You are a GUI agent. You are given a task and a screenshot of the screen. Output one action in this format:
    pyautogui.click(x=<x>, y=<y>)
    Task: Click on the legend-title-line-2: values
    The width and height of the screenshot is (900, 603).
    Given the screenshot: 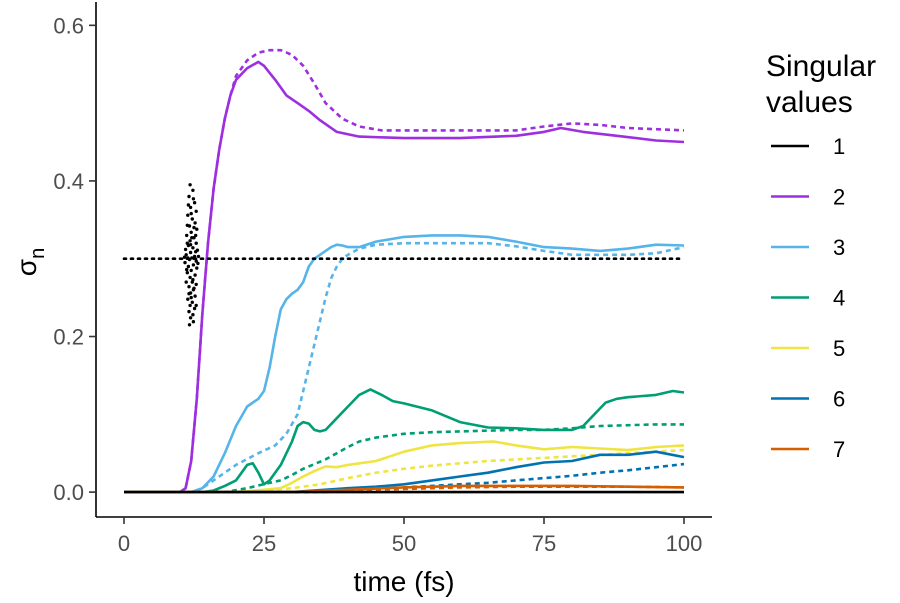 What is the action you would take?
    pyautogui.click(x=809, y=102)
    